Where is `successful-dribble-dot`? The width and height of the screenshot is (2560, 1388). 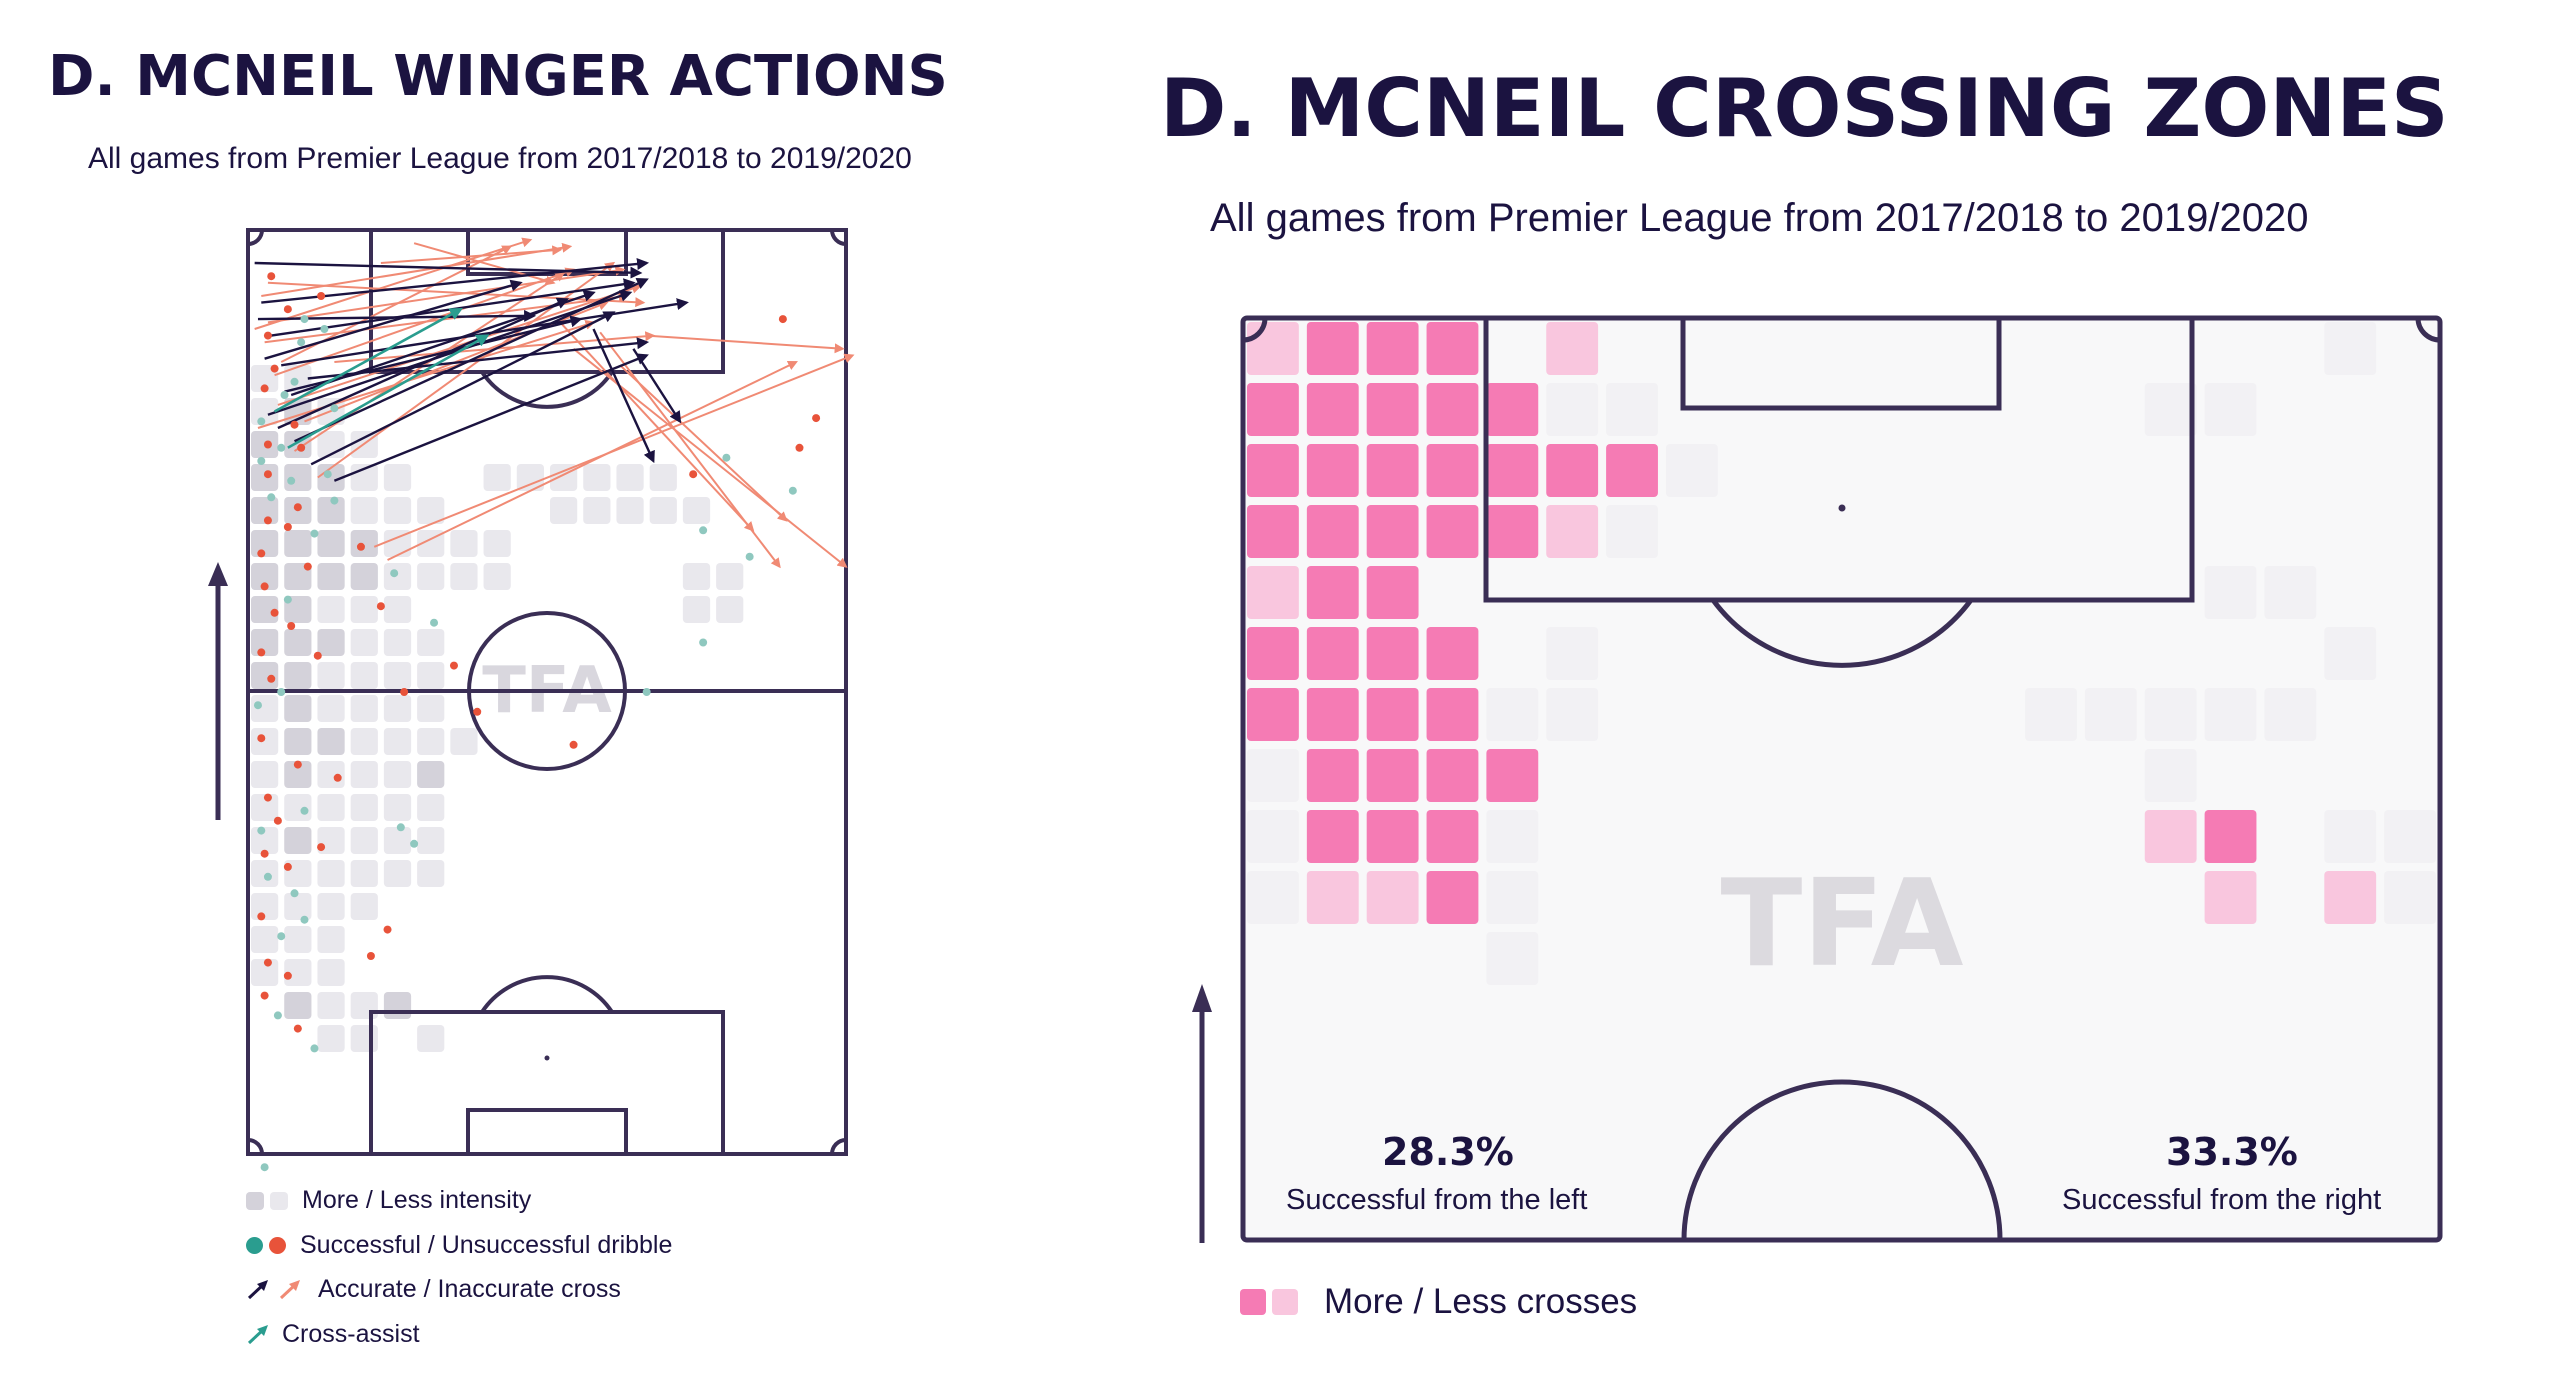 successful-dribble-dot is located at coordinates (254, 1245).